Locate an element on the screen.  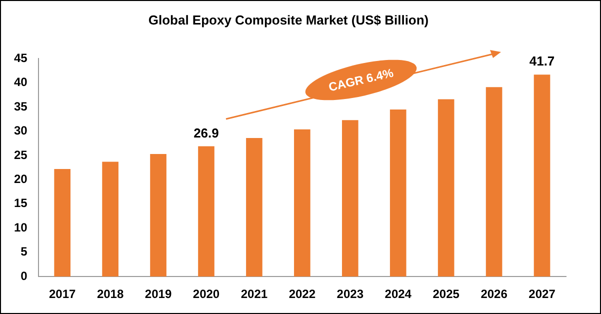
y-tick-label: 30 is located at coordinates (21, 131).